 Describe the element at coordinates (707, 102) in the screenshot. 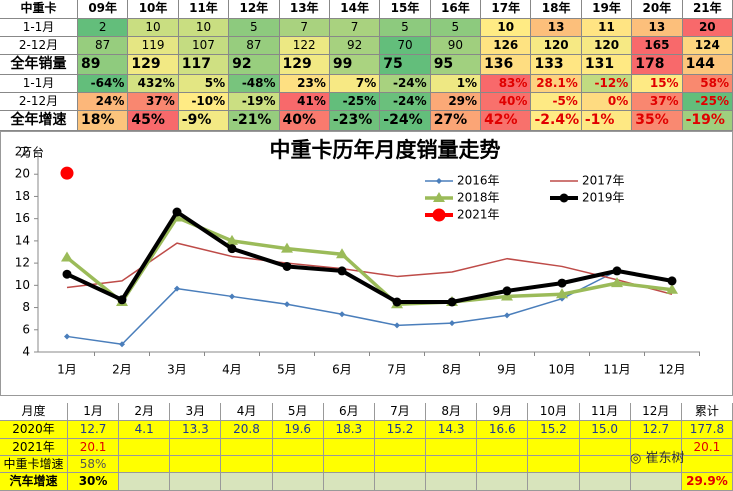

I see `data-cell: -25%` at that location.